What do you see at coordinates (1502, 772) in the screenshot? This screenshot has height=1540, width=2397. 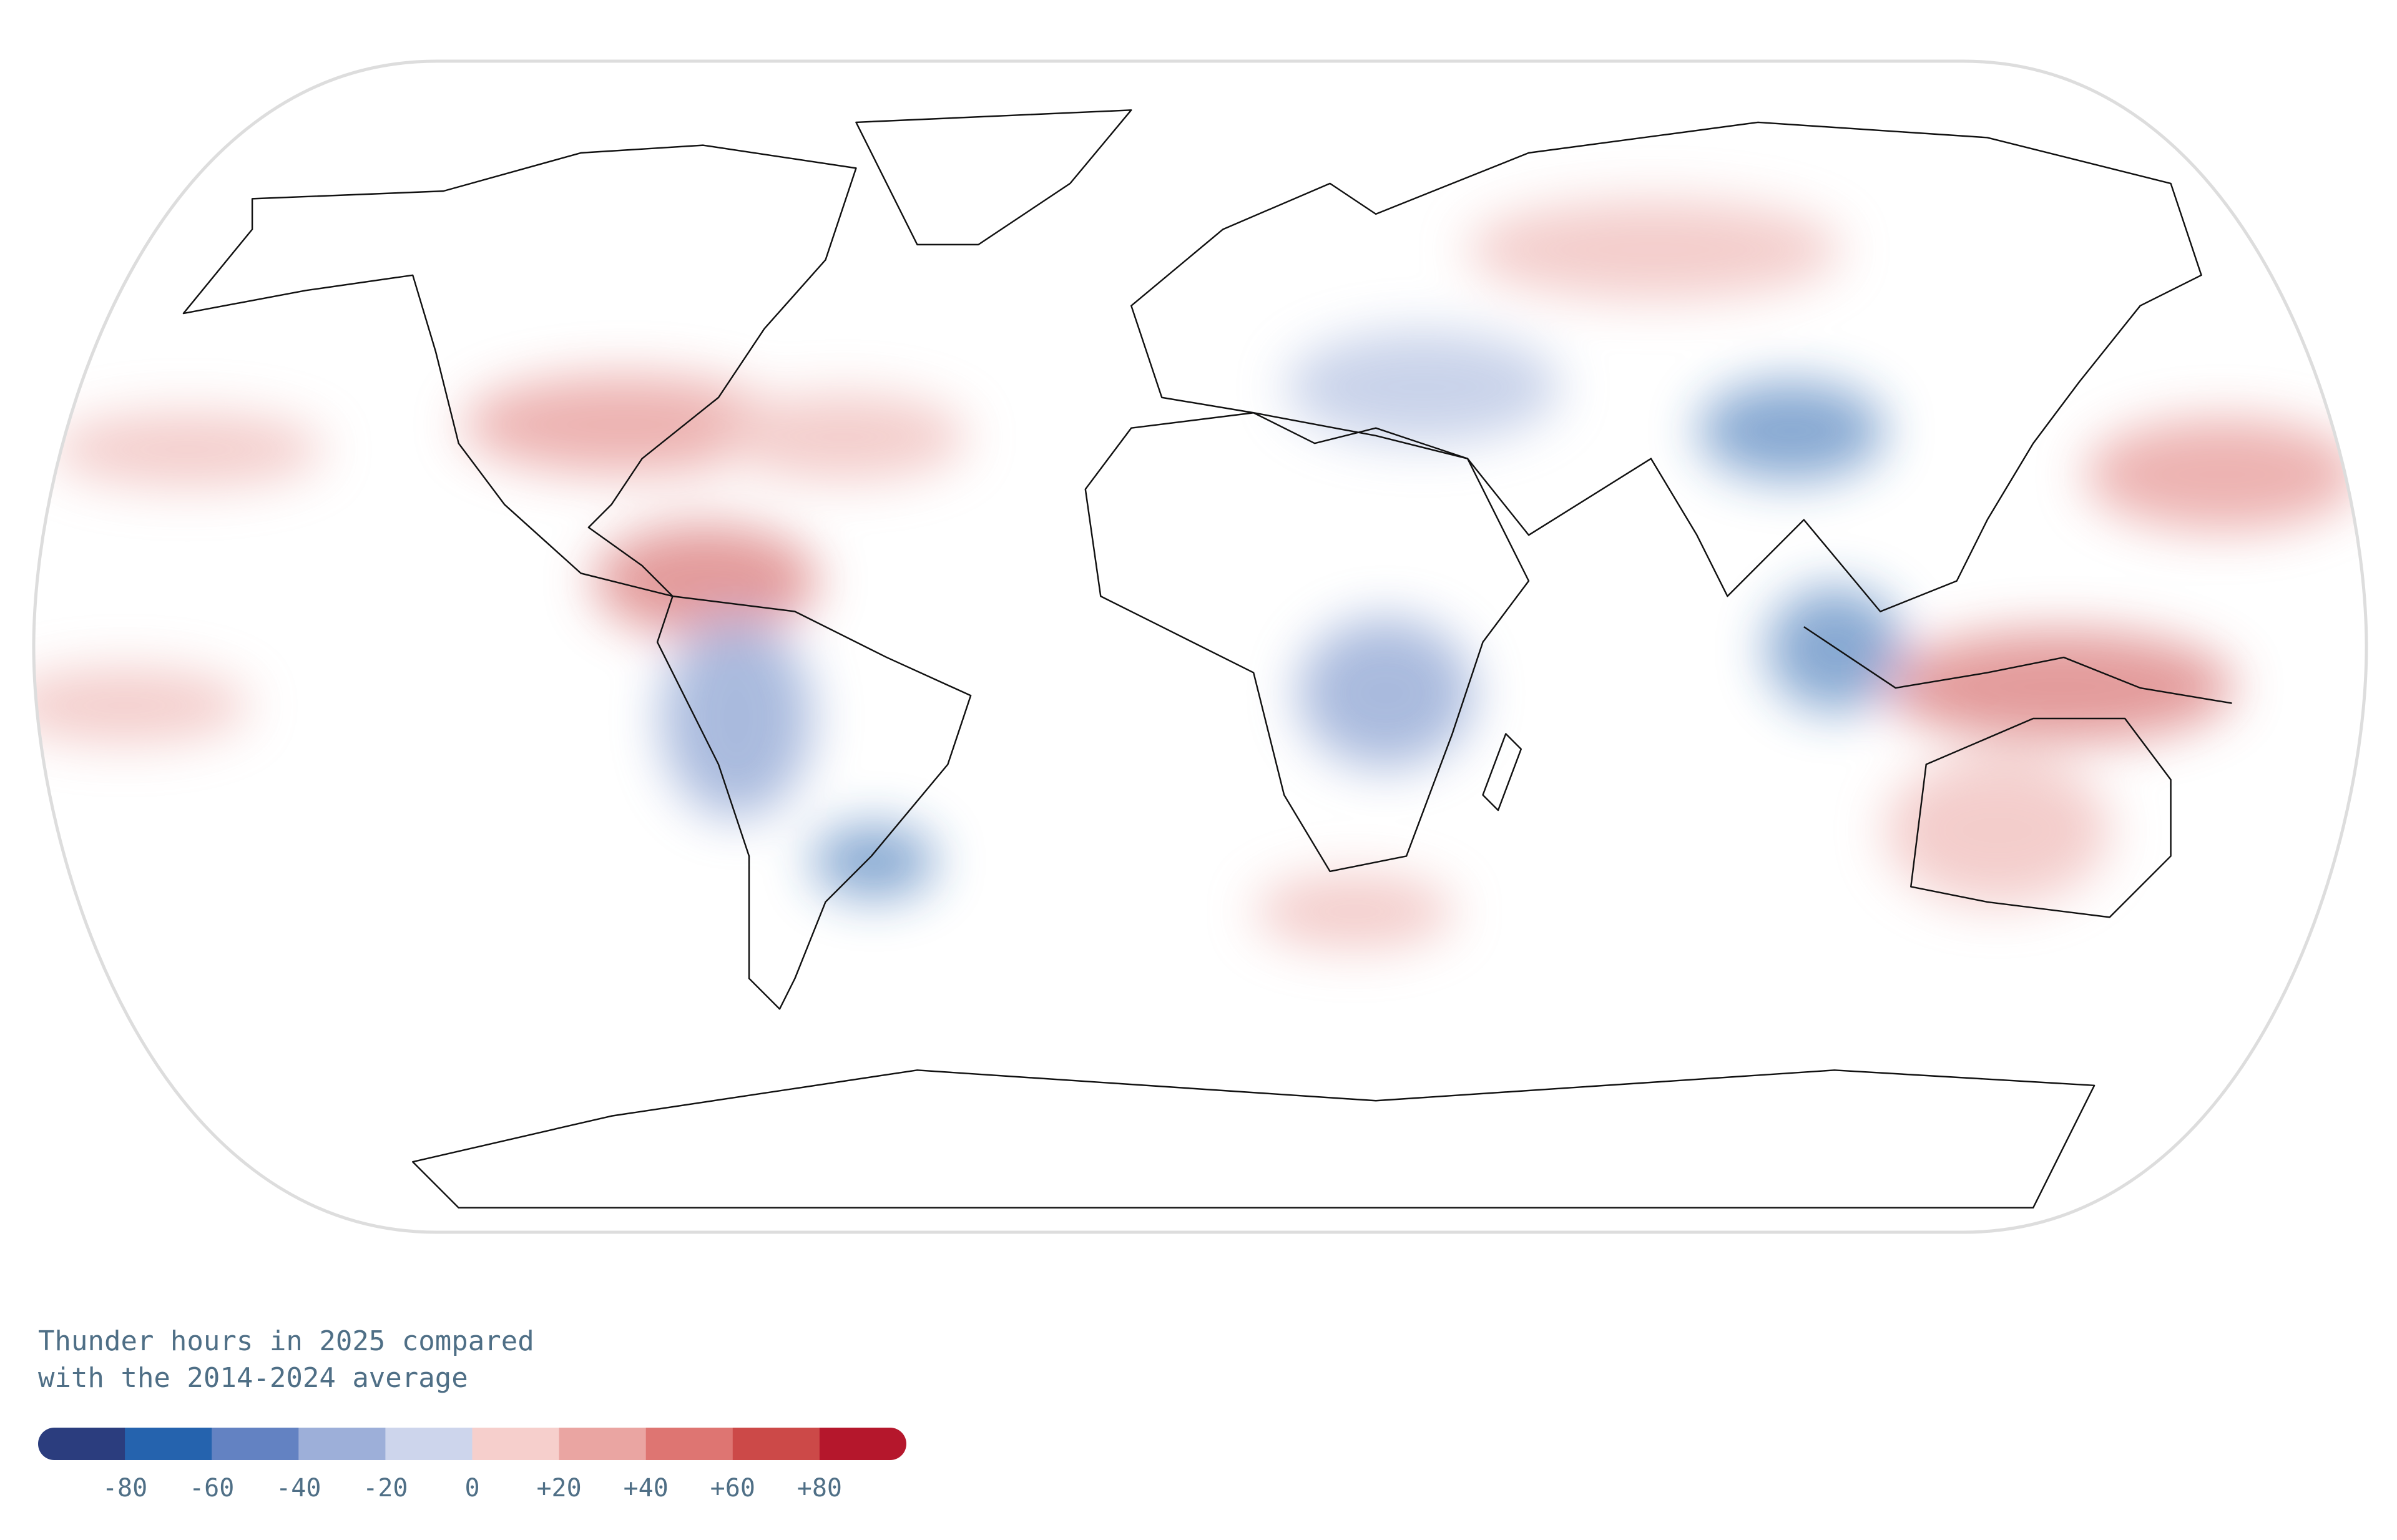 I see `madagascar` at bounding box center [1502, 772].